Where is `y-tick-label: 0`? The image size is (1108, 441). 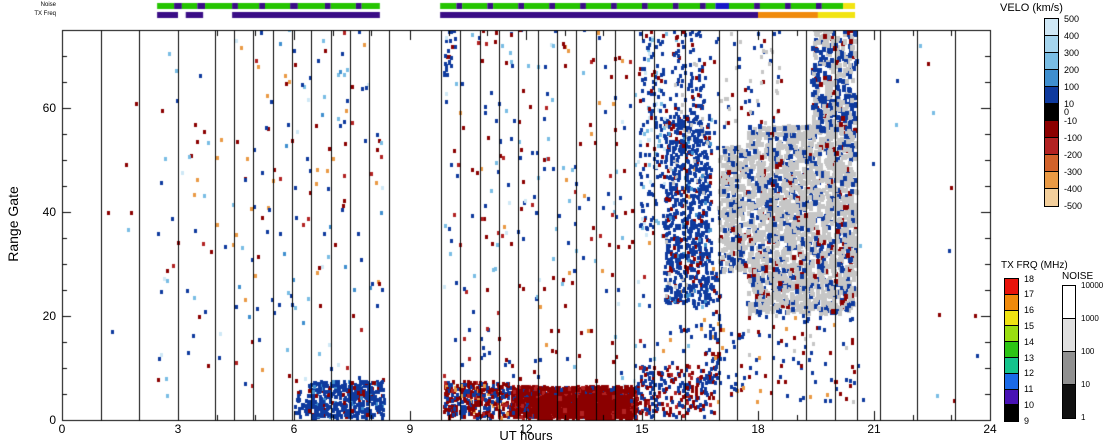 y-tick-label: 0 is located at coordinates (52, 420).